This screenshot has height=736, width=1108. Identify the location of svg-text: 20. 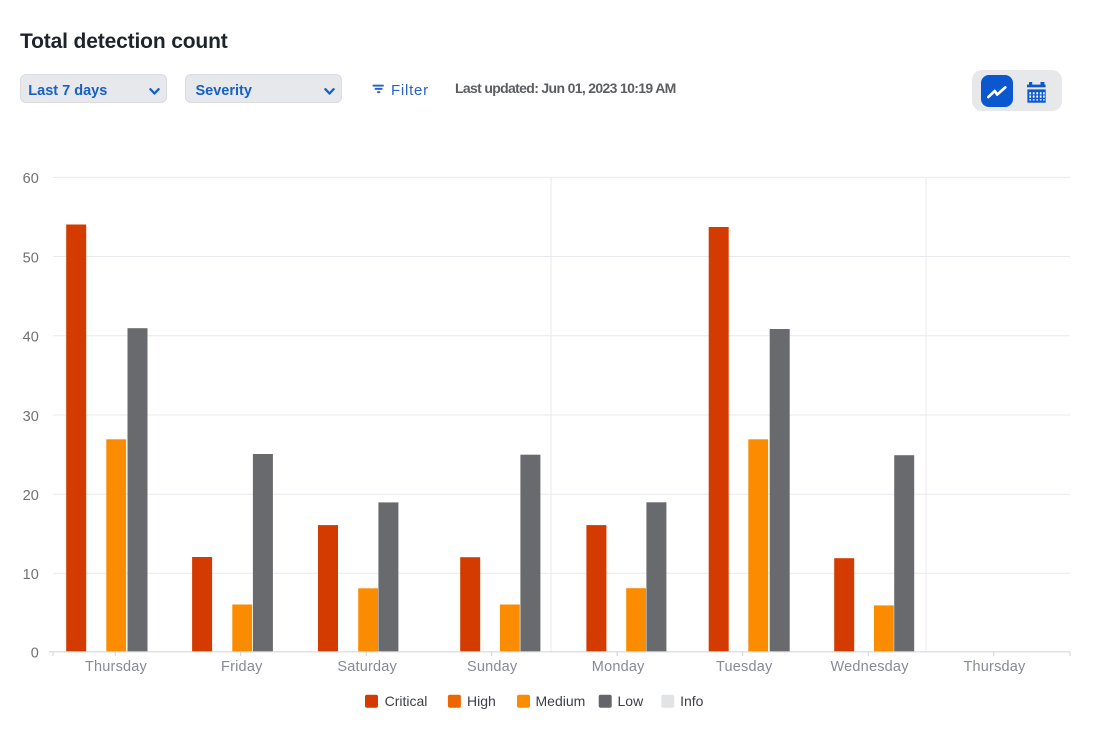
(31, 496).